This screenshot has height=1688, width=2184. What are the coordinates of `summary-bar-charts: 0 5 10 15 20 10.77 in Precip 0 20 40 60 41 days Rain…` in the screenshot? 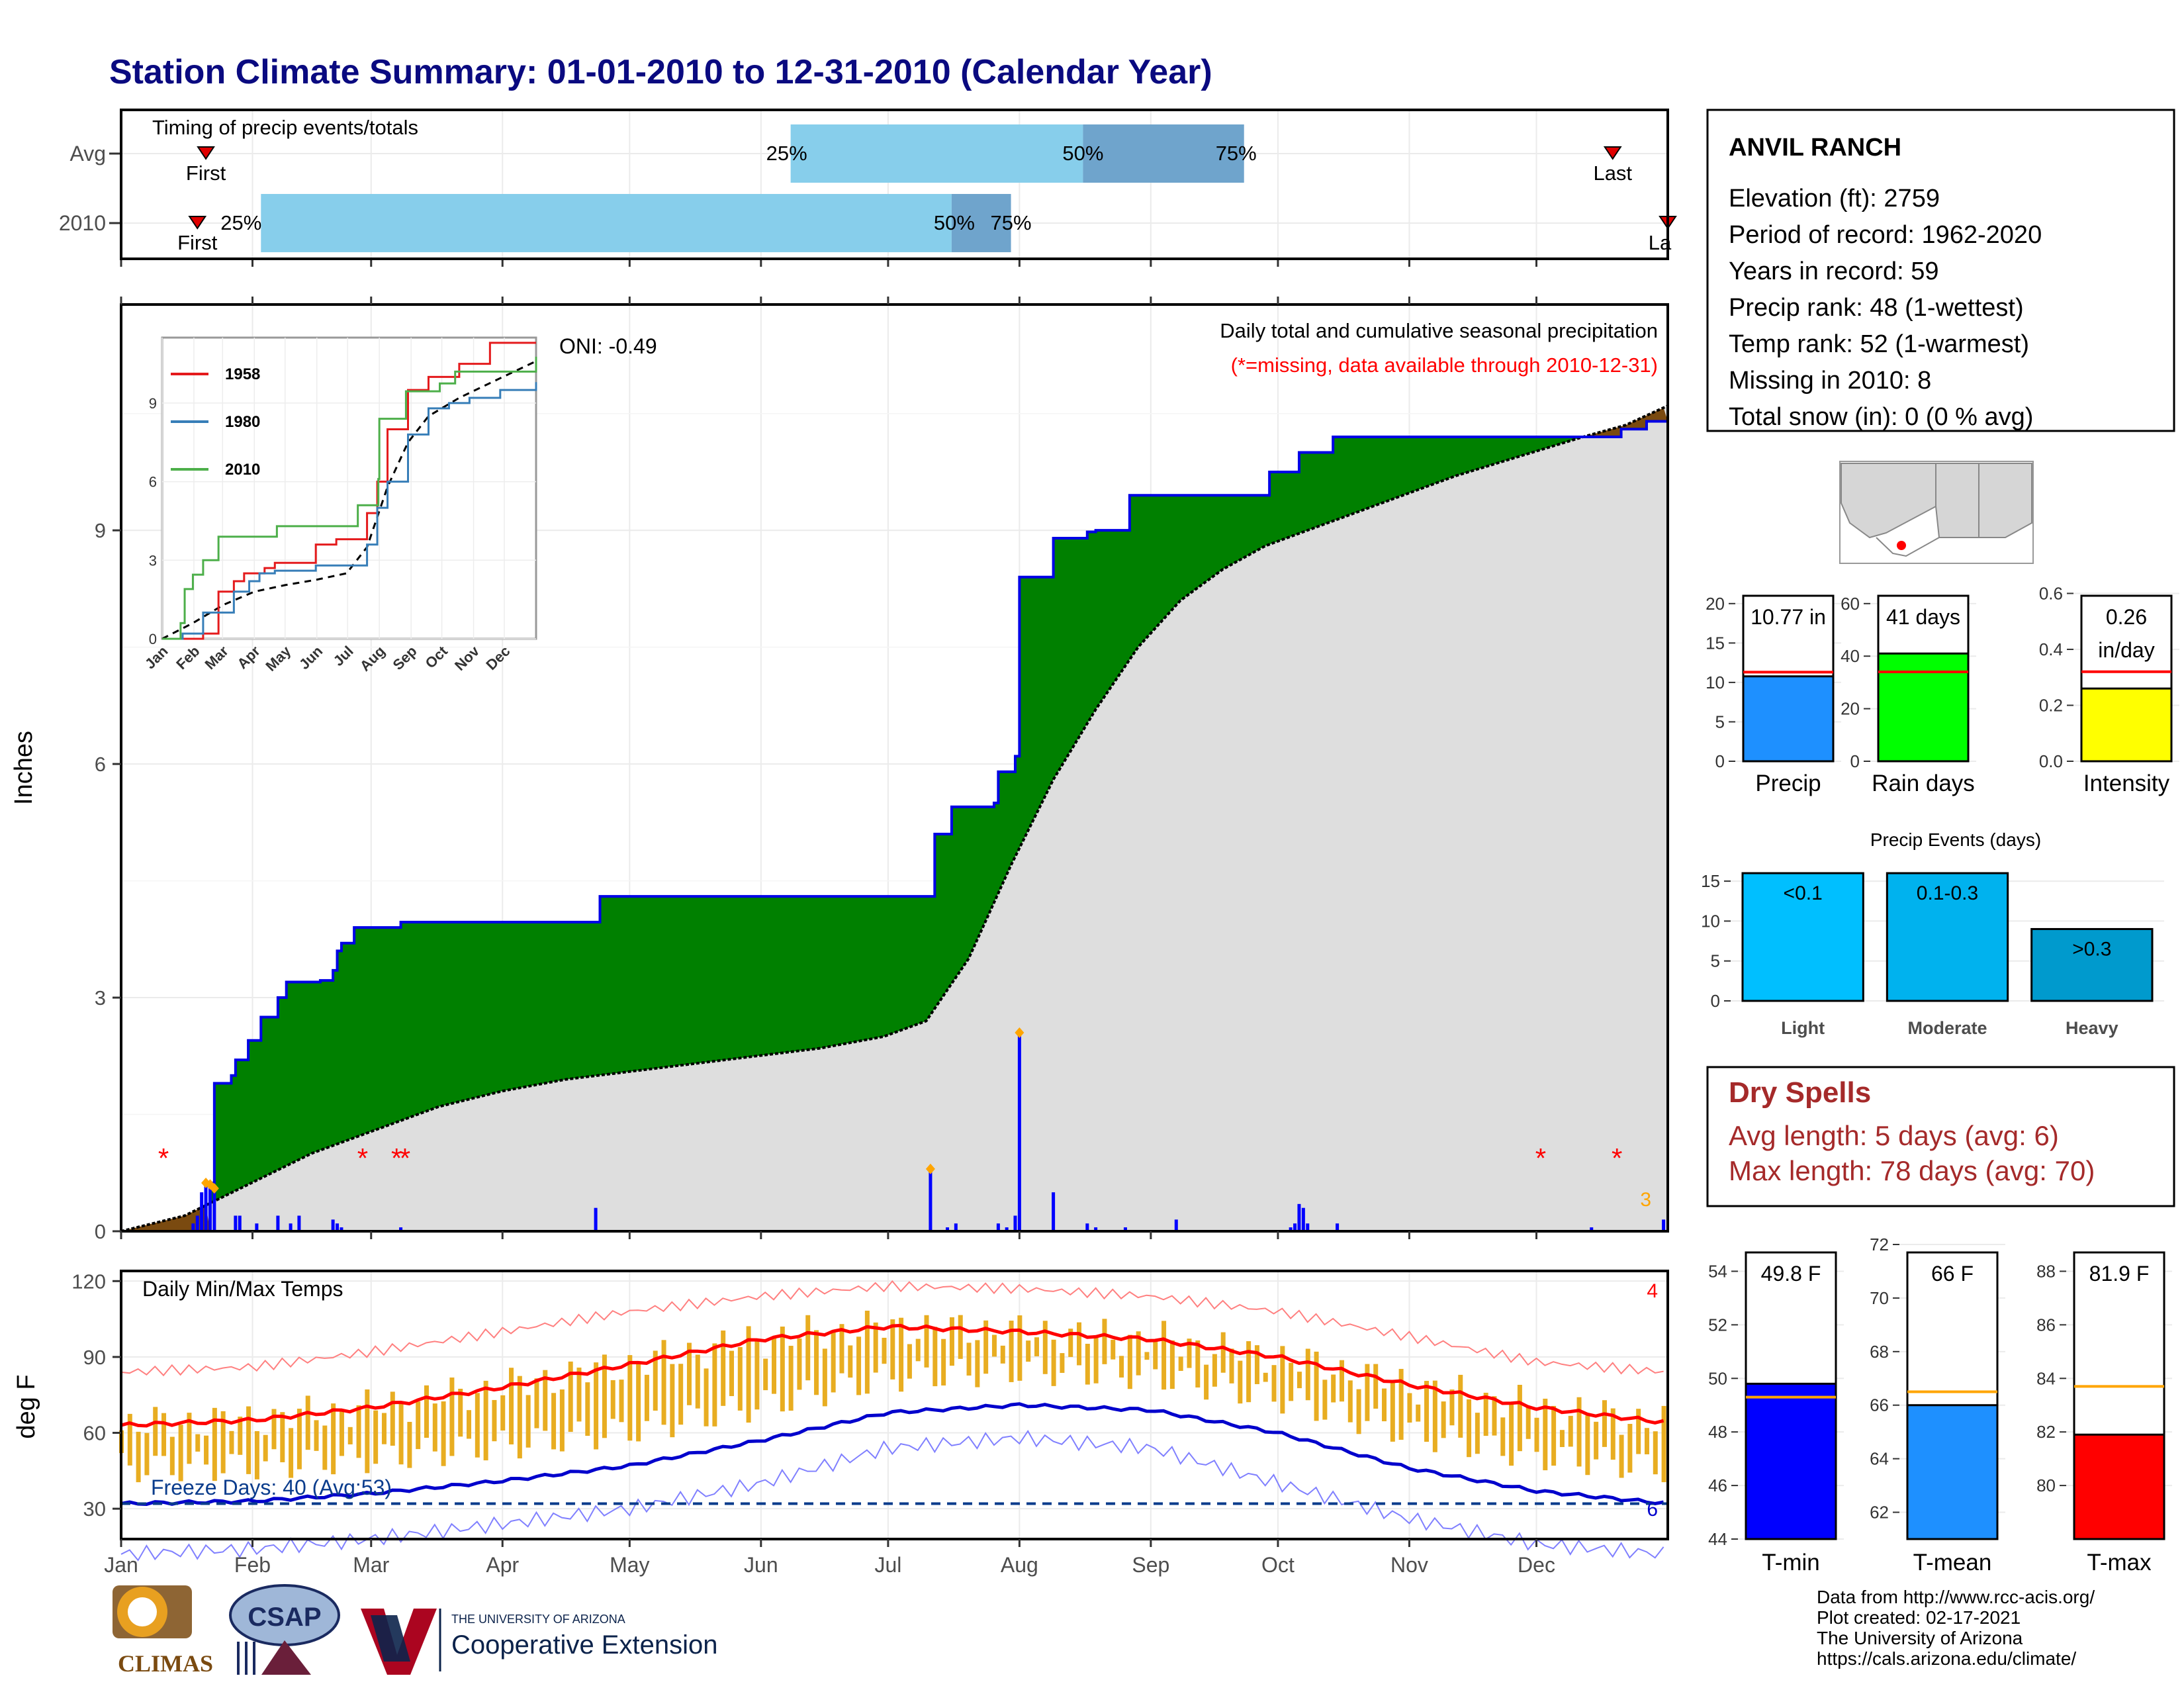 It's located at (1942, 689).